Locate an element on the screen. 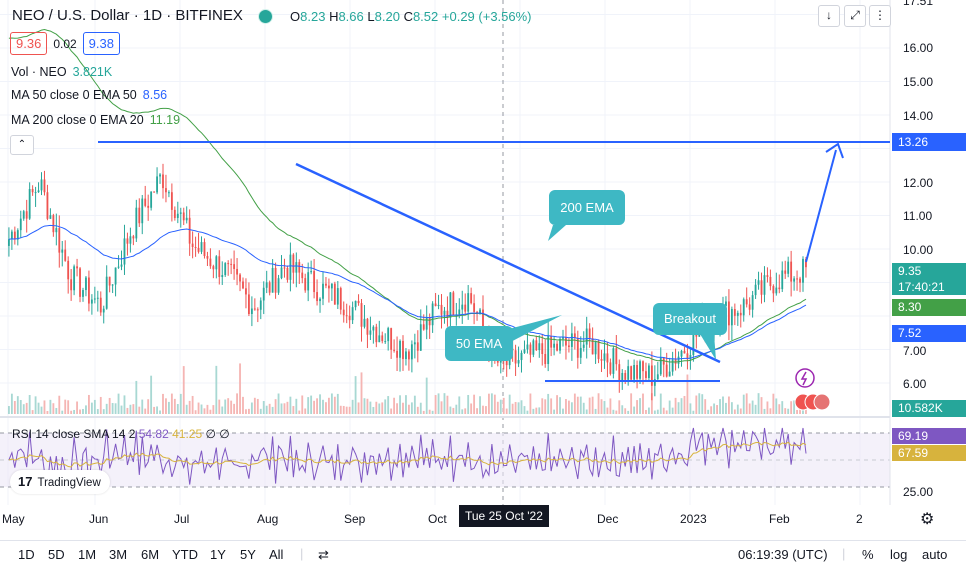 This screenshot has height=571, width=966. range-all-button: All is located at coordinates (276, 554).